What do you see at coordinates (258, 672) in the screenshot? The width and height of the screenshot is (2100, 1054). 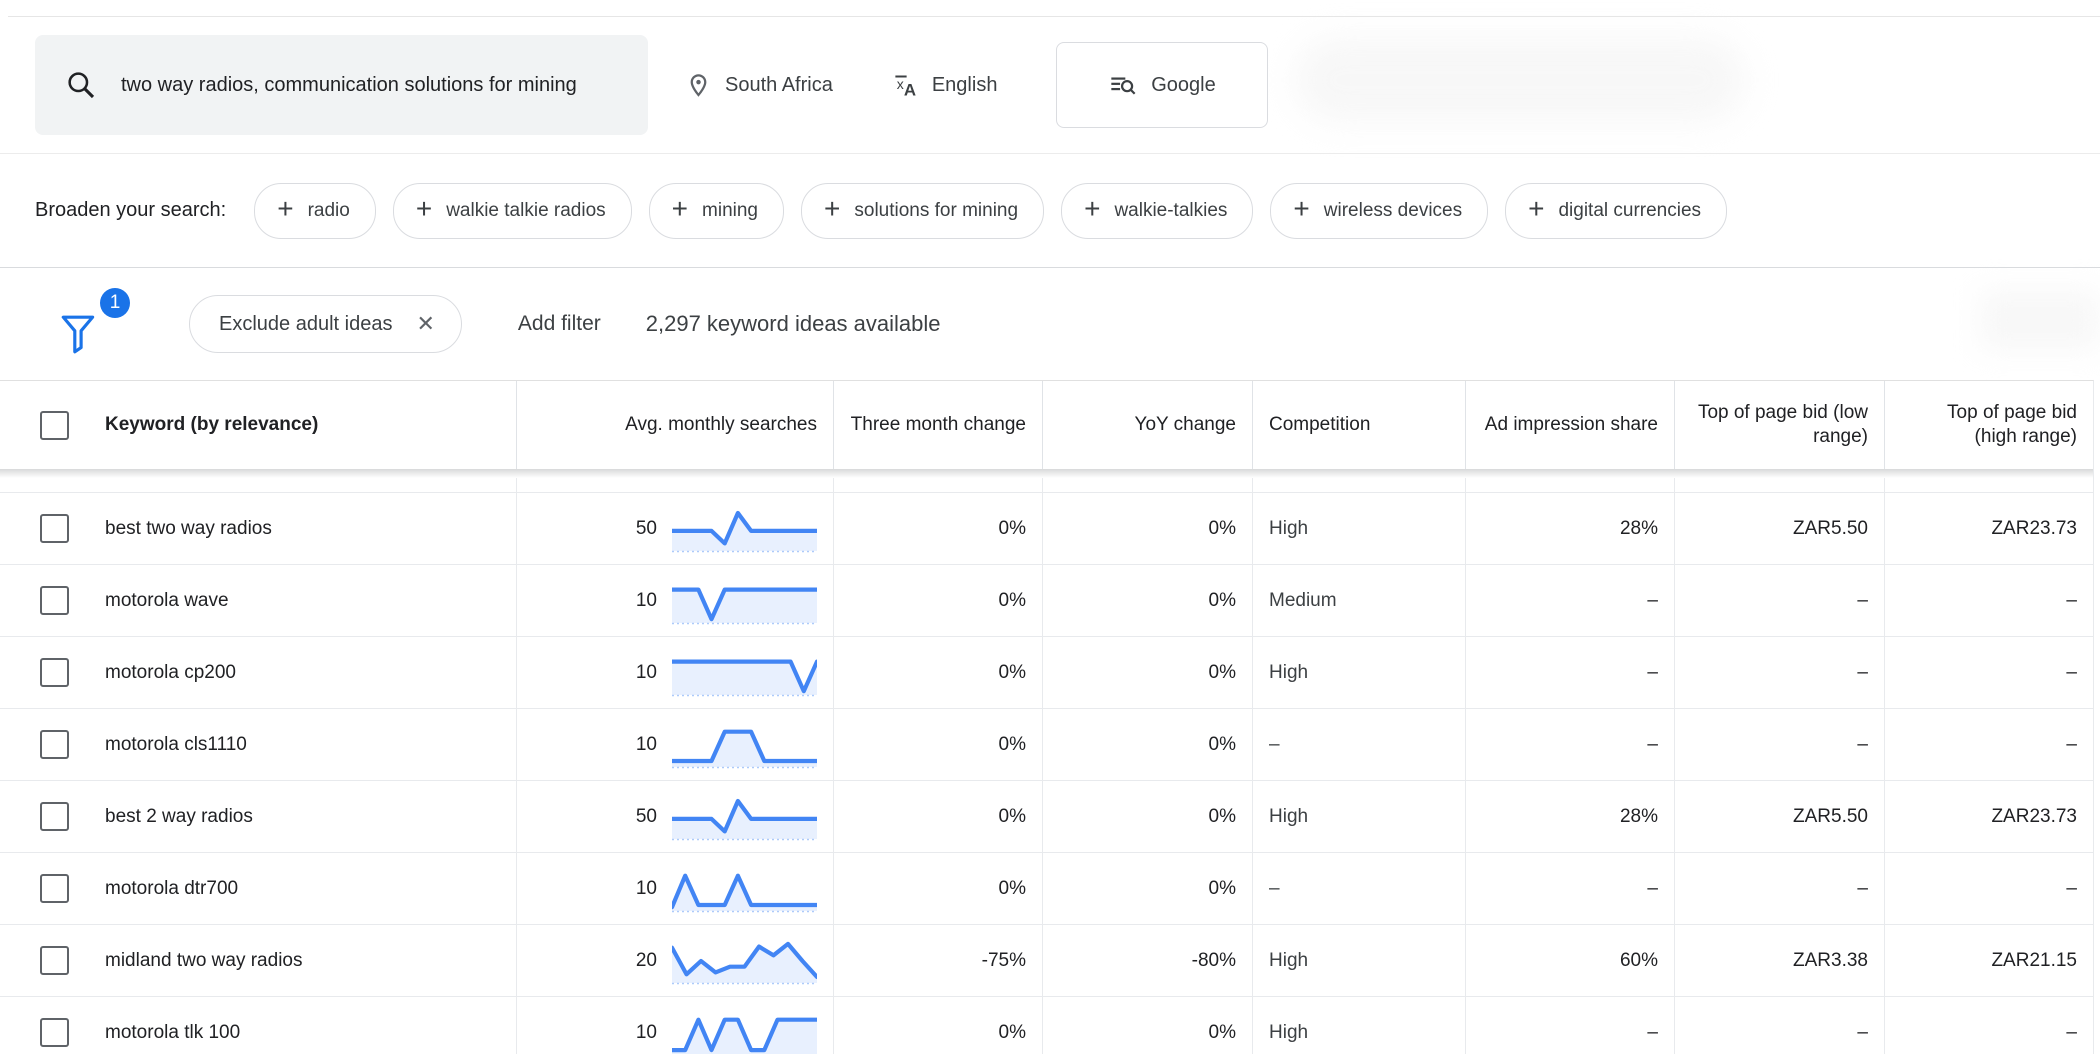 I see `keyword-cell: motorola cp200` at bounding box center [258, 672].